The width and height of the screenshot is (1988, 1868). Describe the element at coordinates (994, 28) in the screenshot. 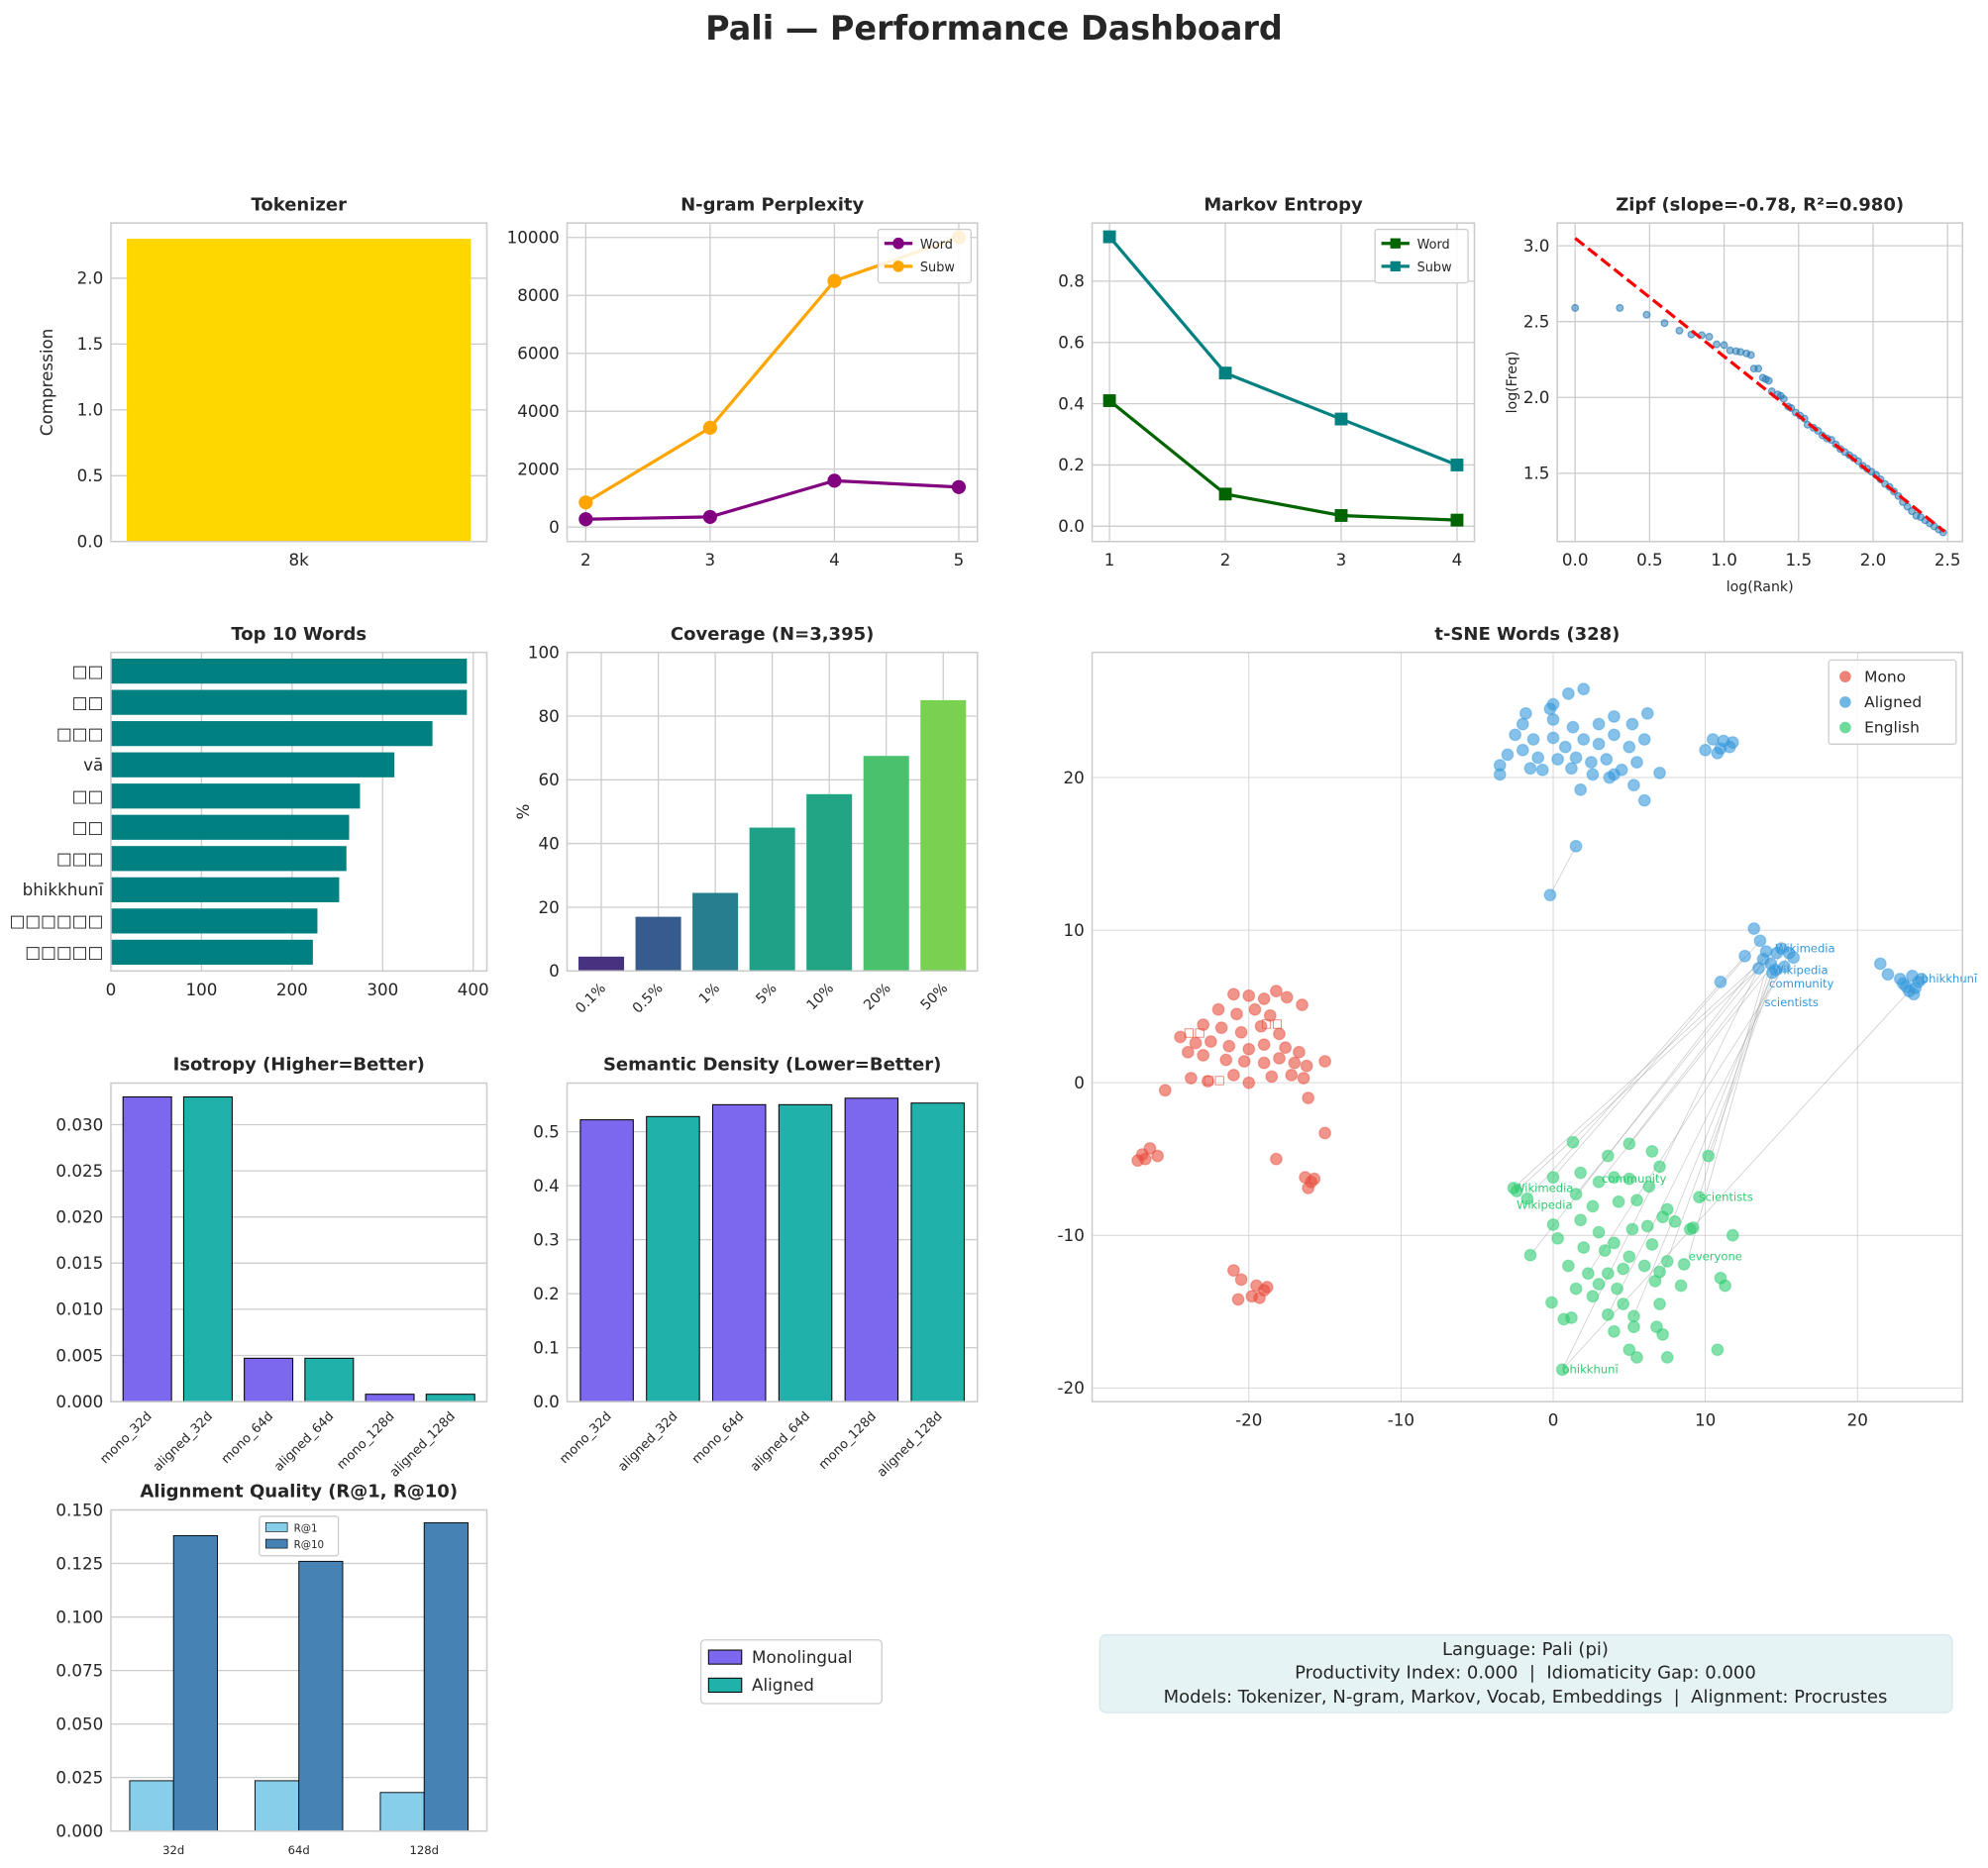

I see `dashboard-title: Pali — Performance Dashboard` at that location.